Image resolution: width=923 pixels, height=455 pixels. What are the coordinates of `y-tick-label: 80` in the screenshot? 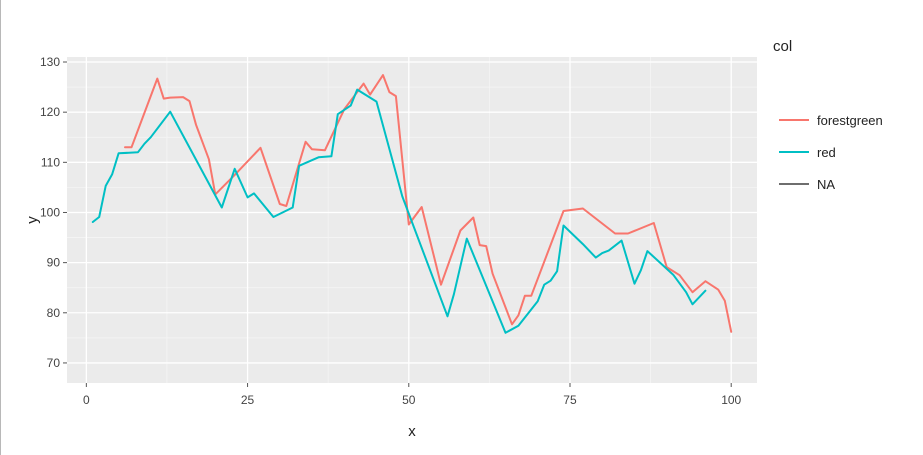 It's located at (54, 313).